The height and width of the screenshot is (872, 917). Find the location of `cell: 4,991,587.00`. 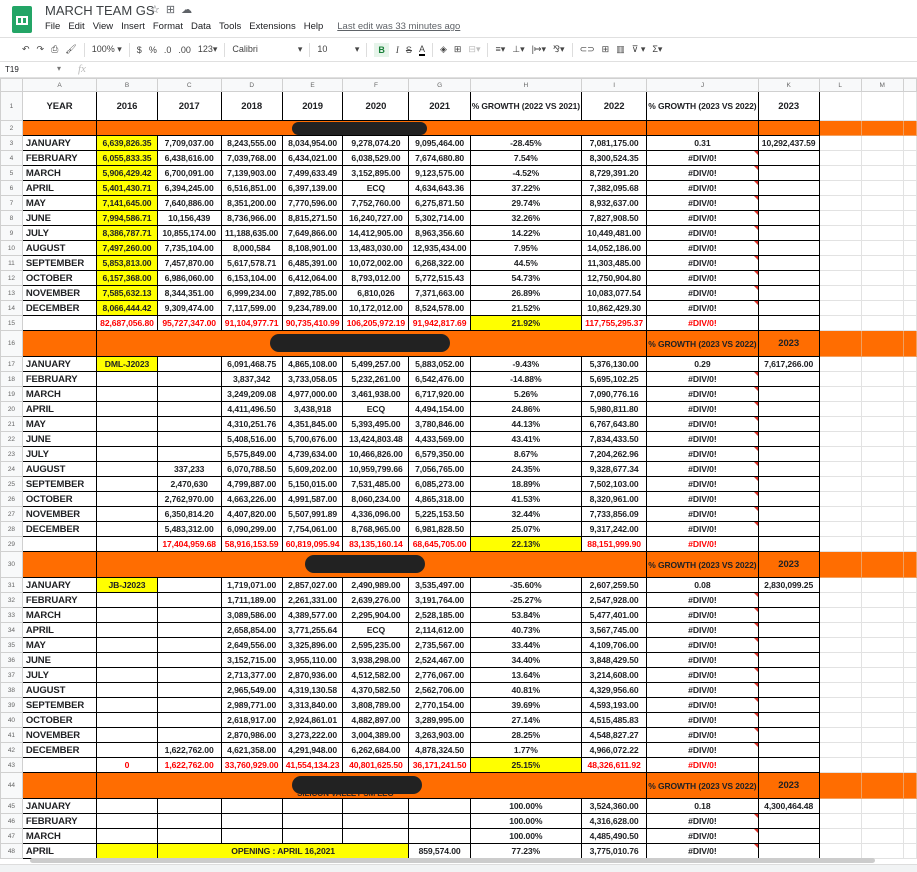

cell: 4,991,587.00 is located at coordinates (312, 499).